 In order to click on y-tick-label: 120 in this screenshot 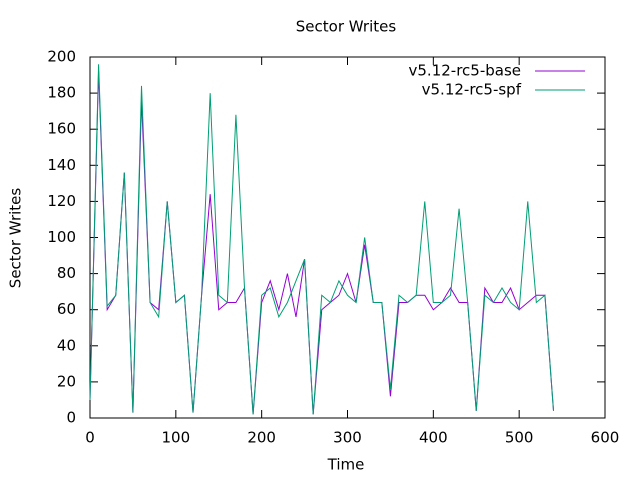, I will do `click(61, 201)`.